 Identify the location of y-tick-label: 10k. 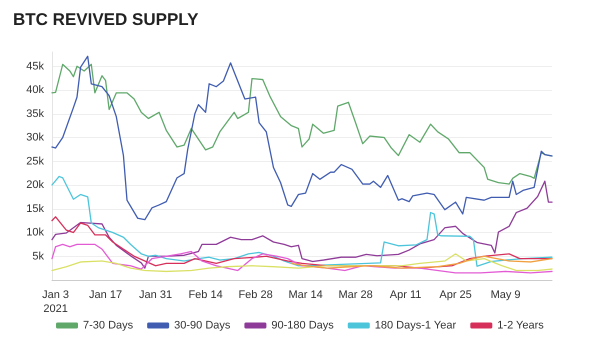
(35, 232).